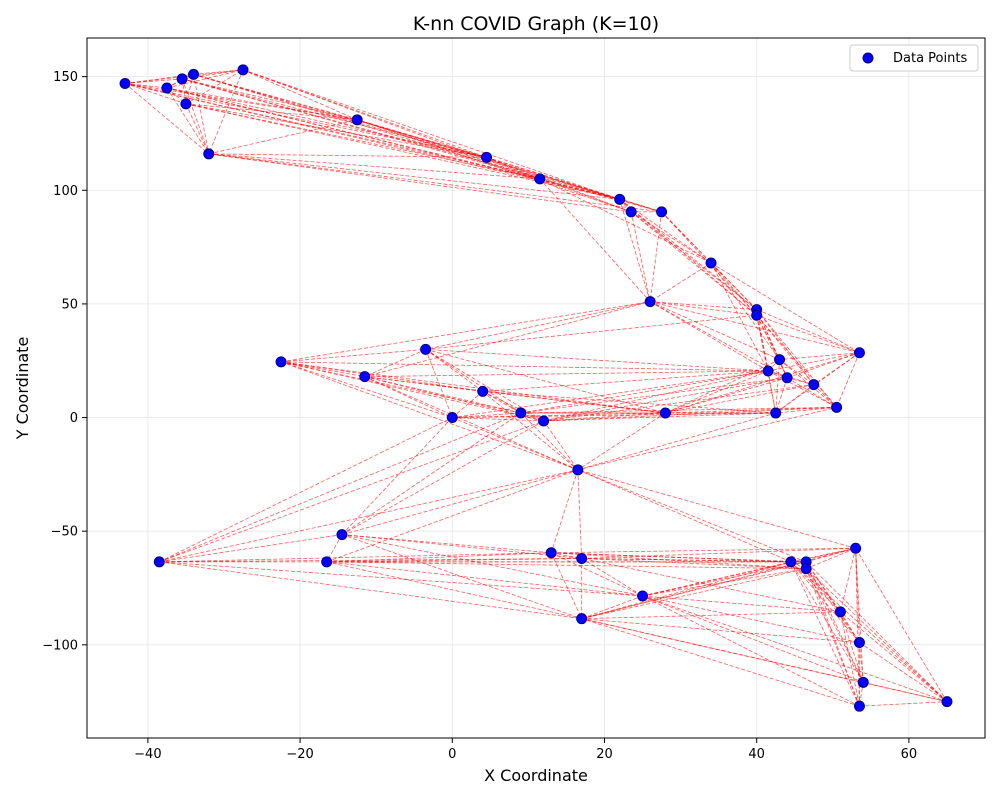  Describe the element at coordinates (914, 58) in the screenshot. I see `legend: Data Points` at that location.